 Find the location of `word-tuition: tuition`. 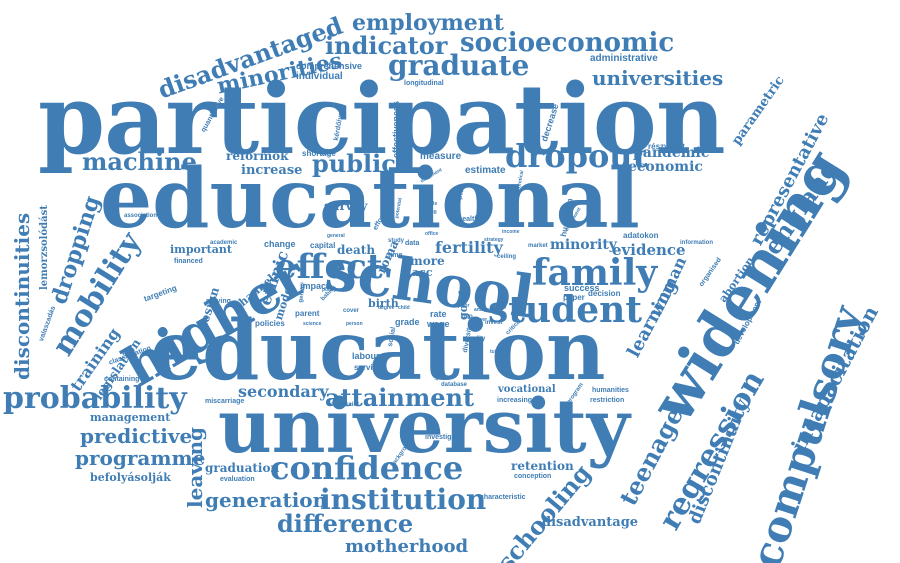

word-tuition: tuition is located at coordinates (498, 352).